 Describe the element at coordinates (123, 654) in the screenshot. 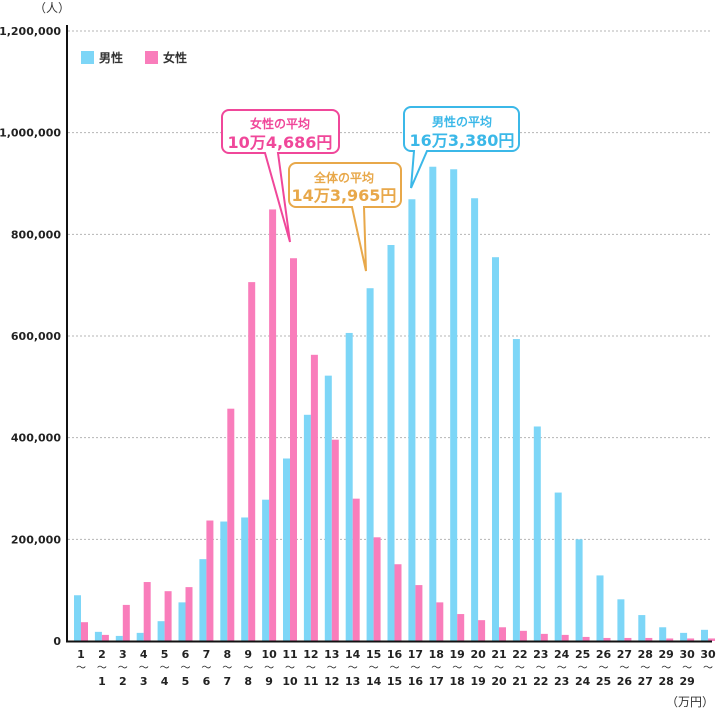

I see `x-tick-label: 3` at that location.